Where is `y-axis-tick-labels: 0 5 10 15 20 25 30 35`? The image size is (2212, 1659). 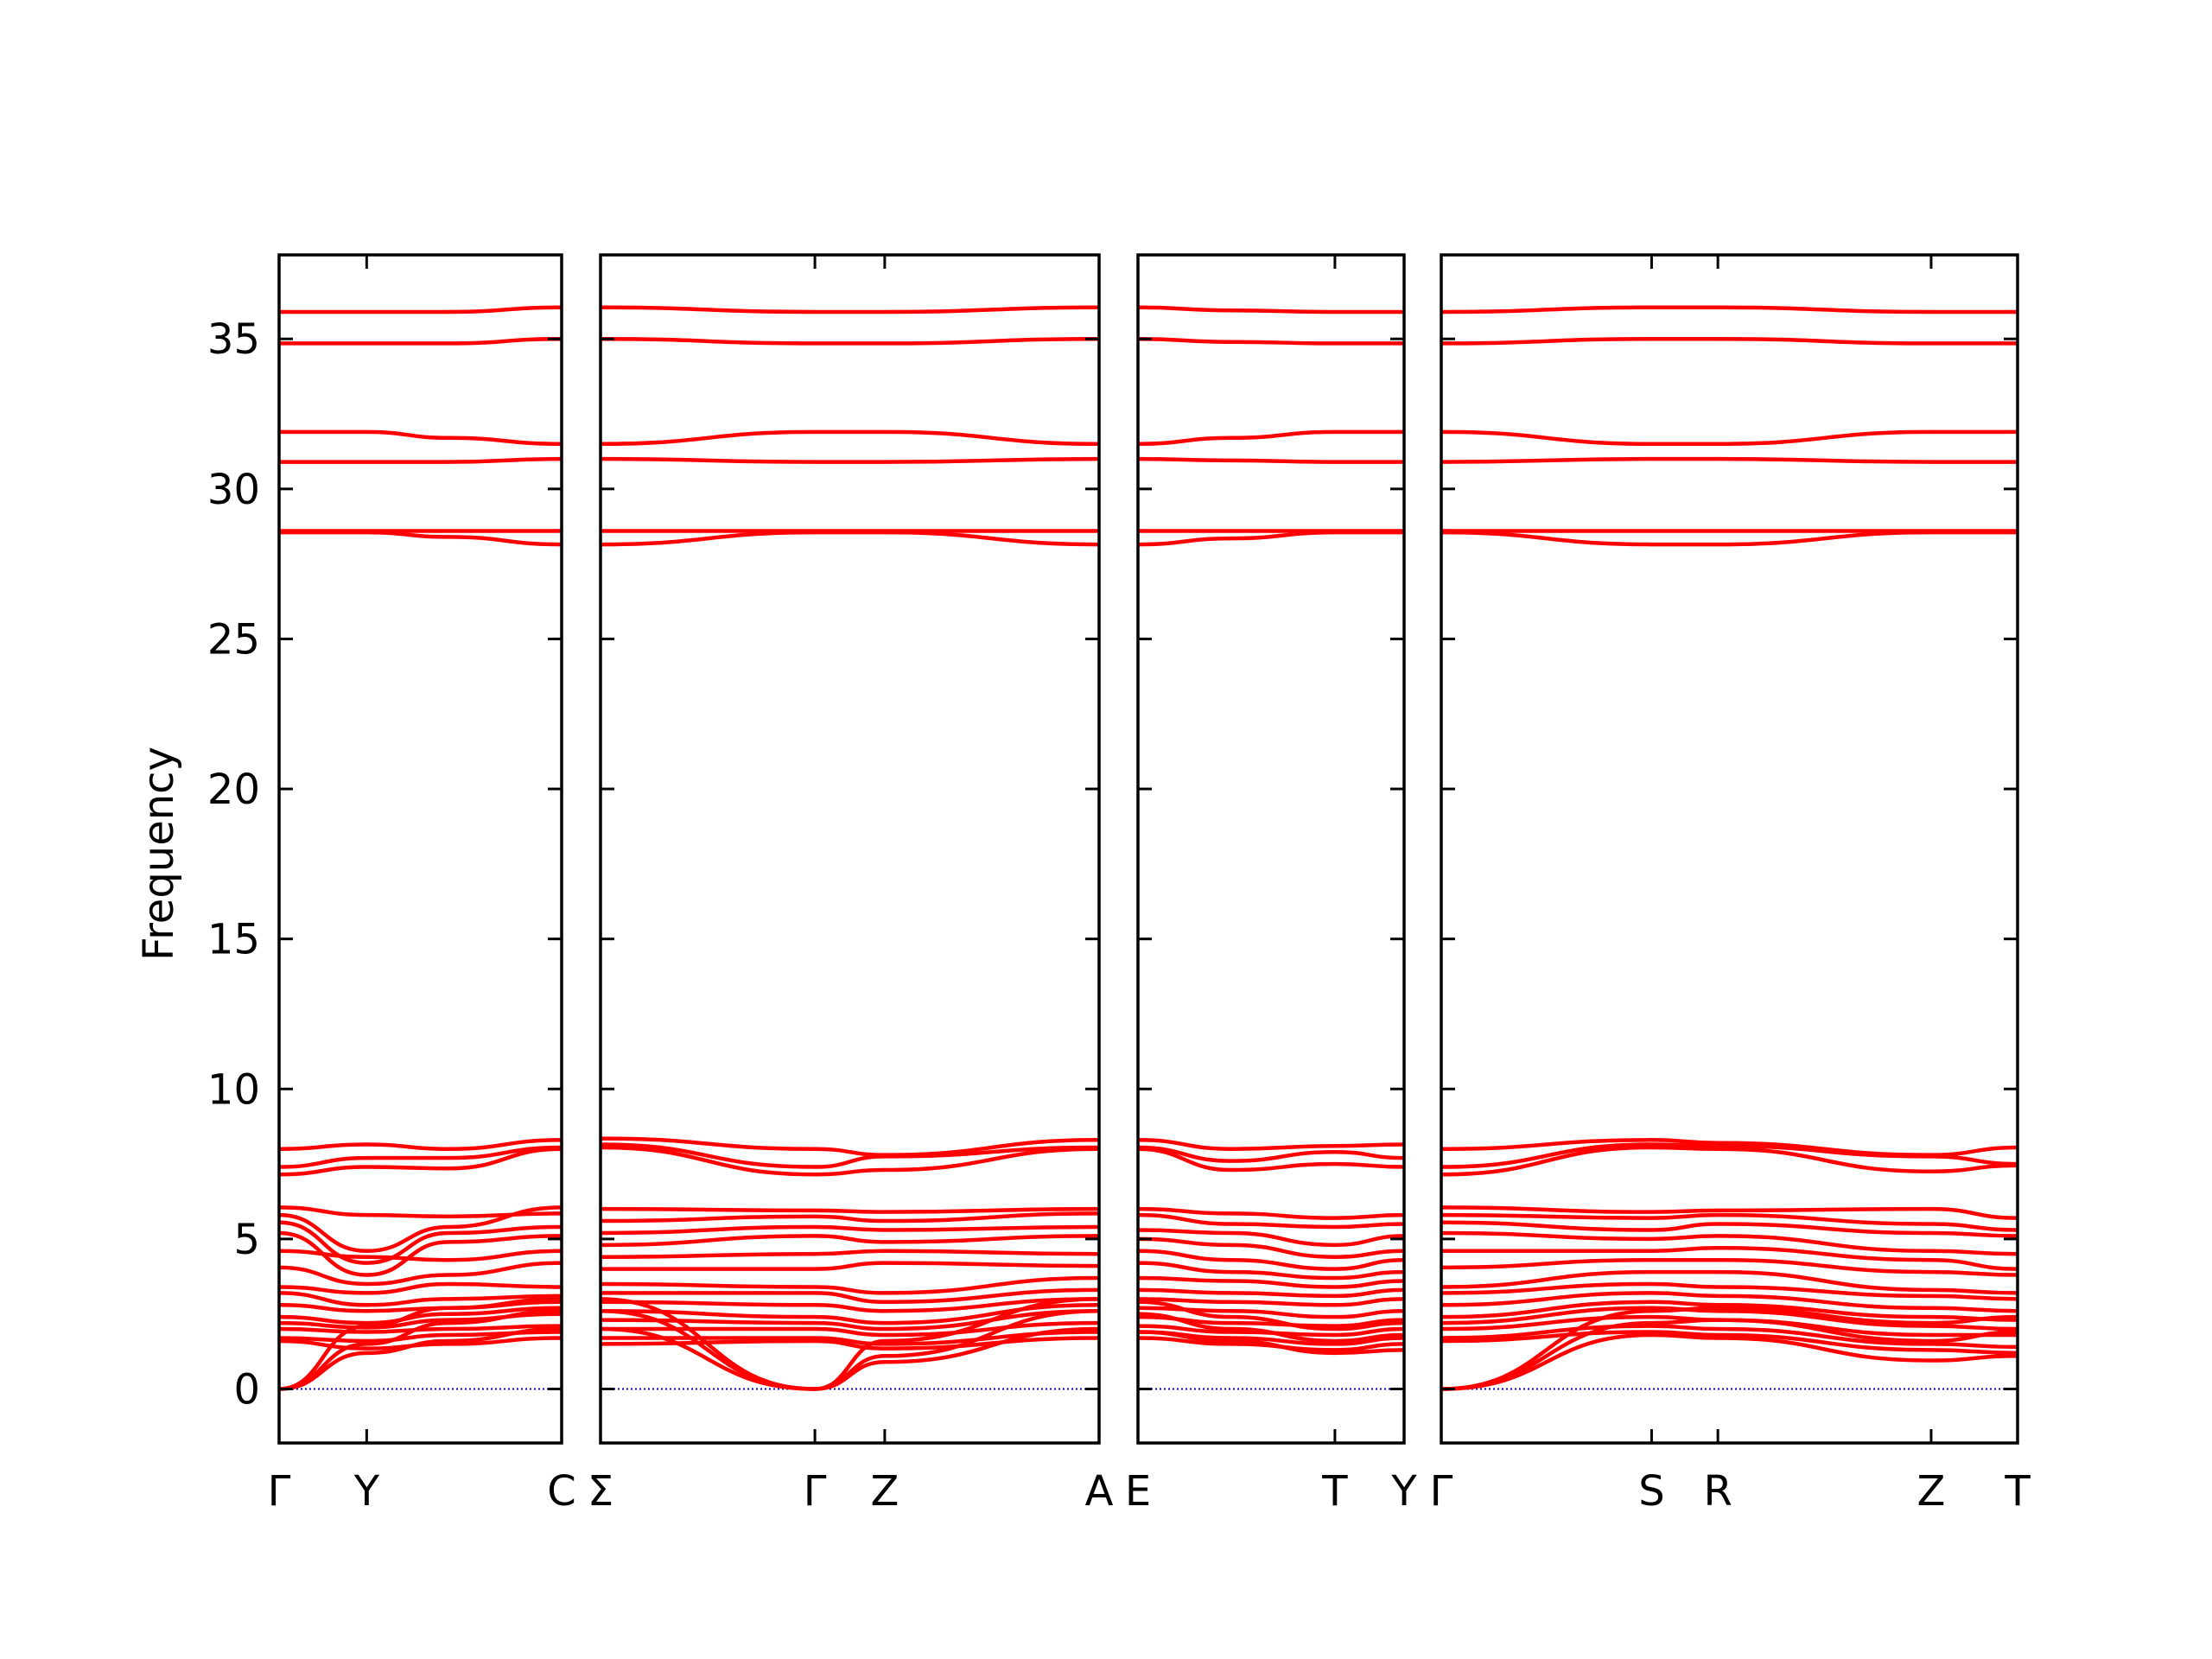 y-axis-tick-labels: 0 5 10 15 20 25 30 35 is located at coordinates (233, 864).